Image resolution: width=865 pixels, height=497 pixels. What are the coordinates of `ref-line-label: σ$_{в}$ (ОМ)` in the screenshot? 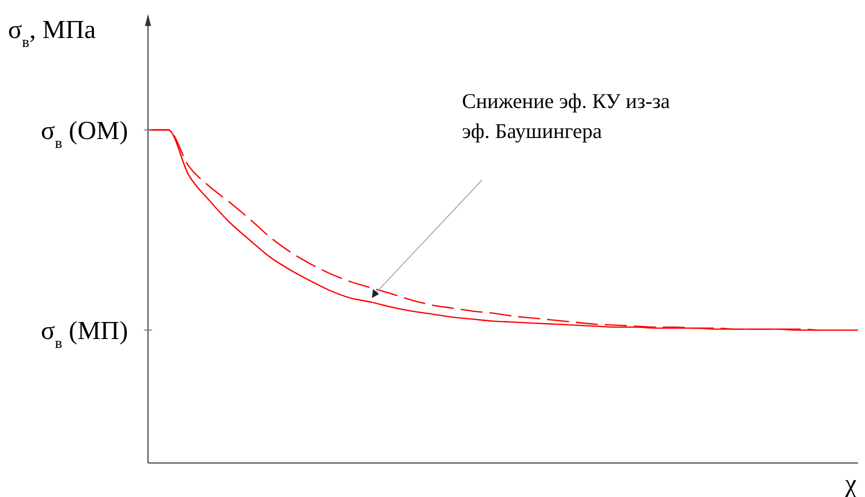 It's located at (84, 134).